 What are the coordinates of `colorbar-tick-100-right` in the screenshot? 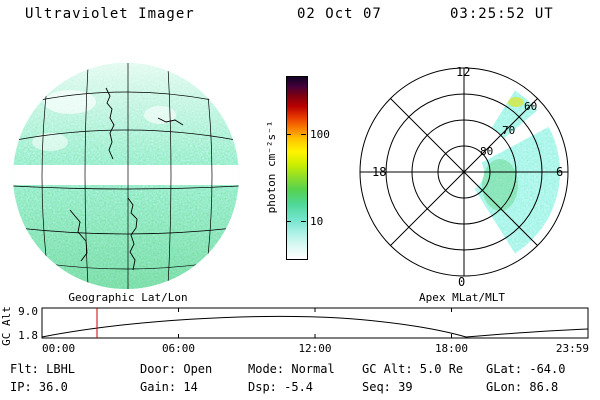 It's located at (303, 134).